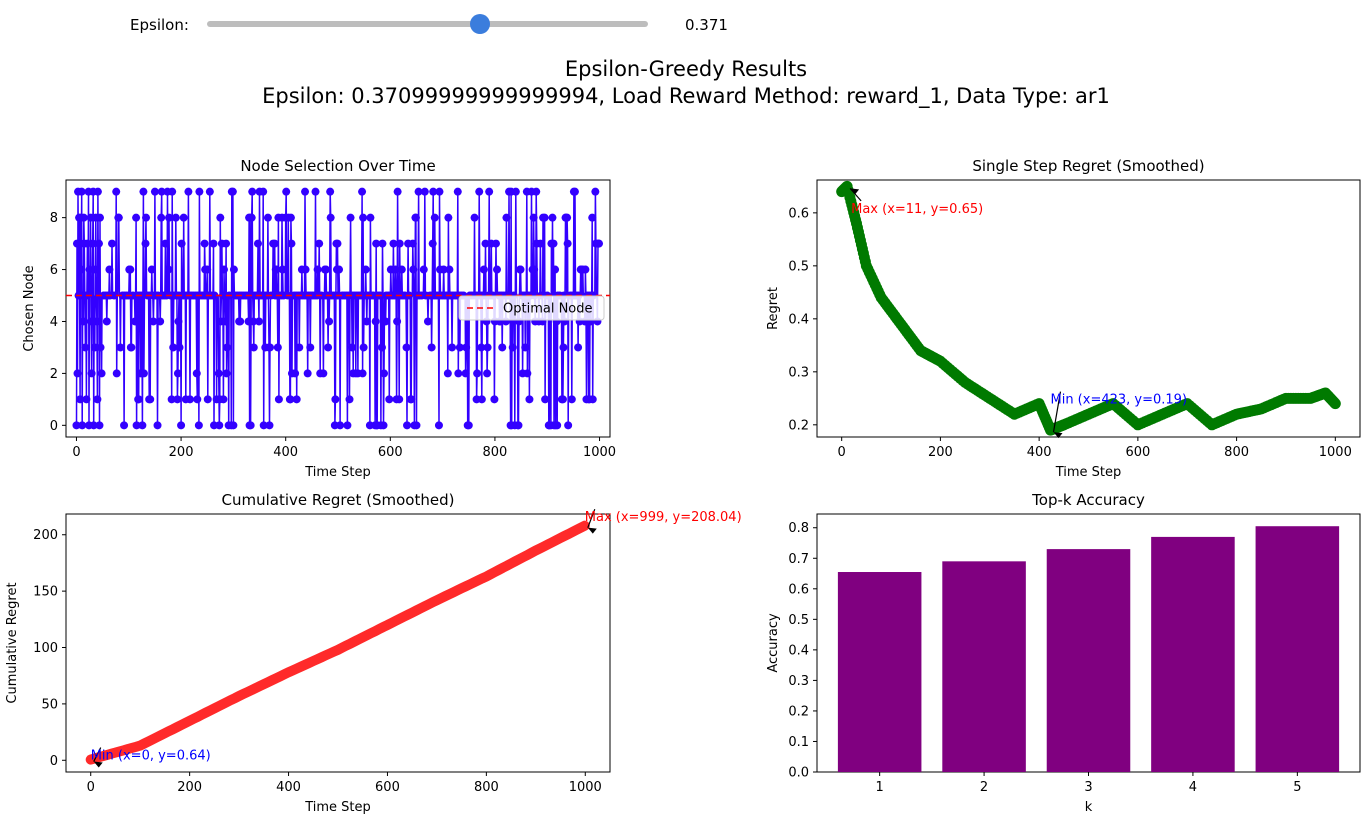  What do you see at coordinates (798, 681) in the screenshot?
I see `y-tick-label: 0.3` at bounding box center [798, 681].